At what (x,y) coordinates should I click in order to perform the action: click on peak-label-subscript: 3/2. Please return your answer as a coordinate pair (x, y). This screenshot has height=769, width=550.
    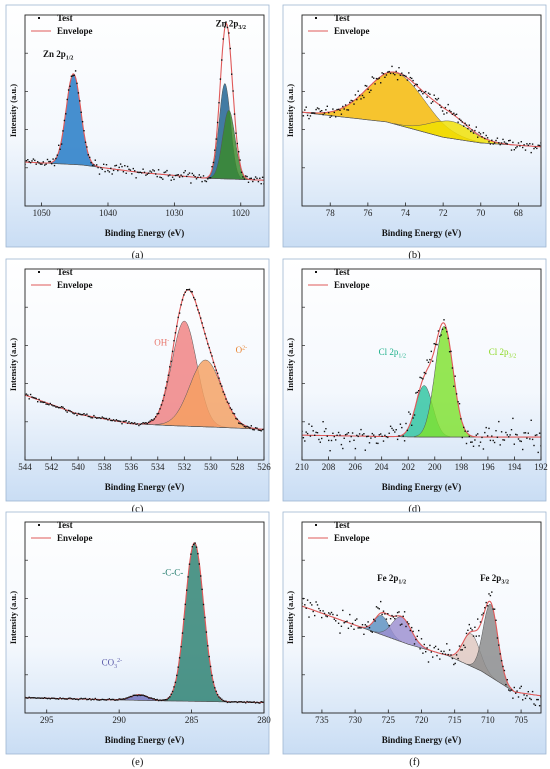
    Looking at the image, I should click on (505, 583).